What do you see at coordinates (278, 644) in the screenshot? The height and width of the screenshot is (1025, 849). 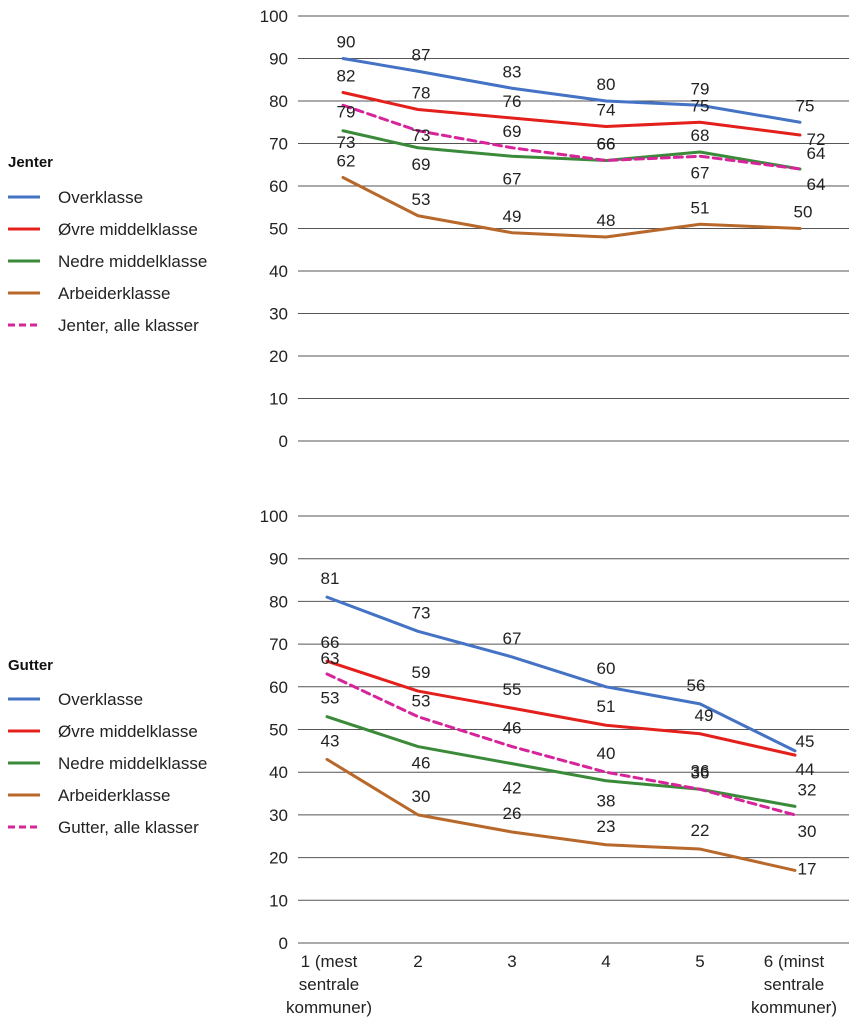 I see `y-tick-label: 70` at bounding box center [278, 644].